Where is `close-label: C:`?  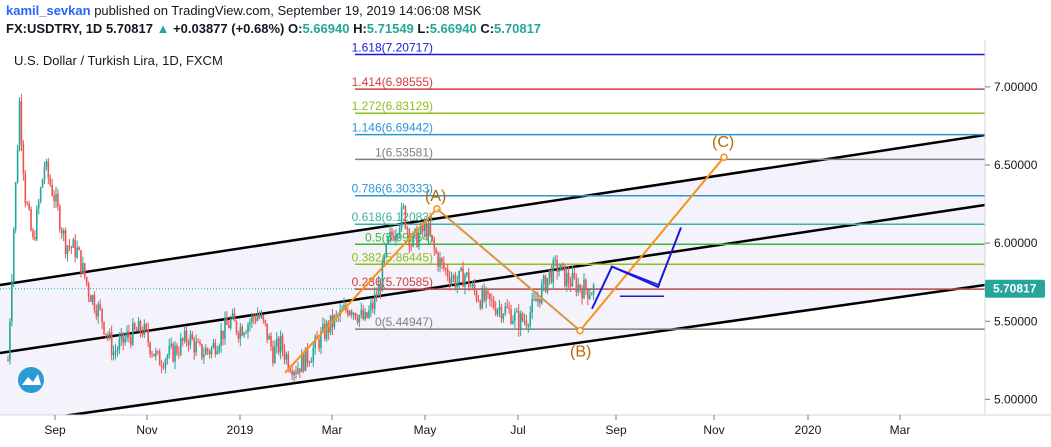
close-label: C: is located at coordinates (487, 28).